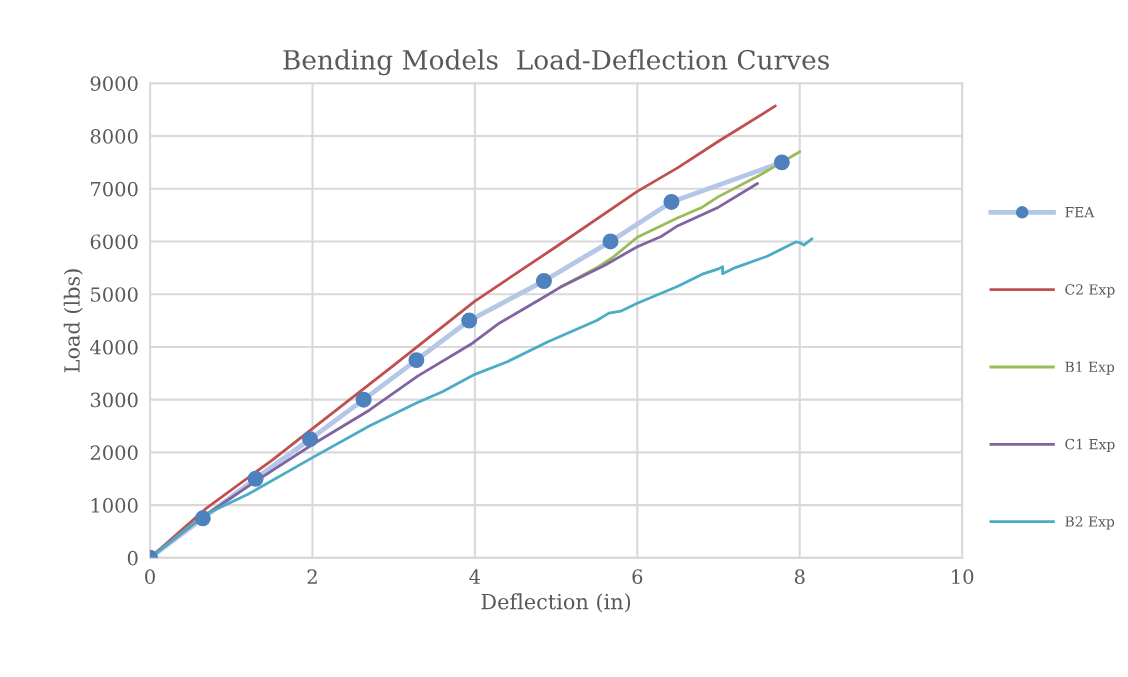  What do you see at coordinates (150, 577) in the screenshot?
I see `x-tick-label: 0` at bounding box center [150, 577].